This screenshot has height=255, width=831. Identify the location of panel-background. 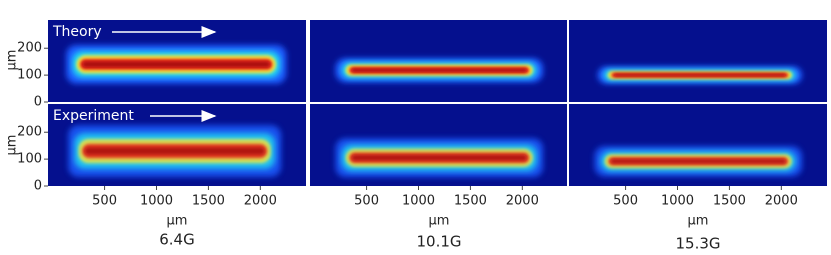
(698, 61).